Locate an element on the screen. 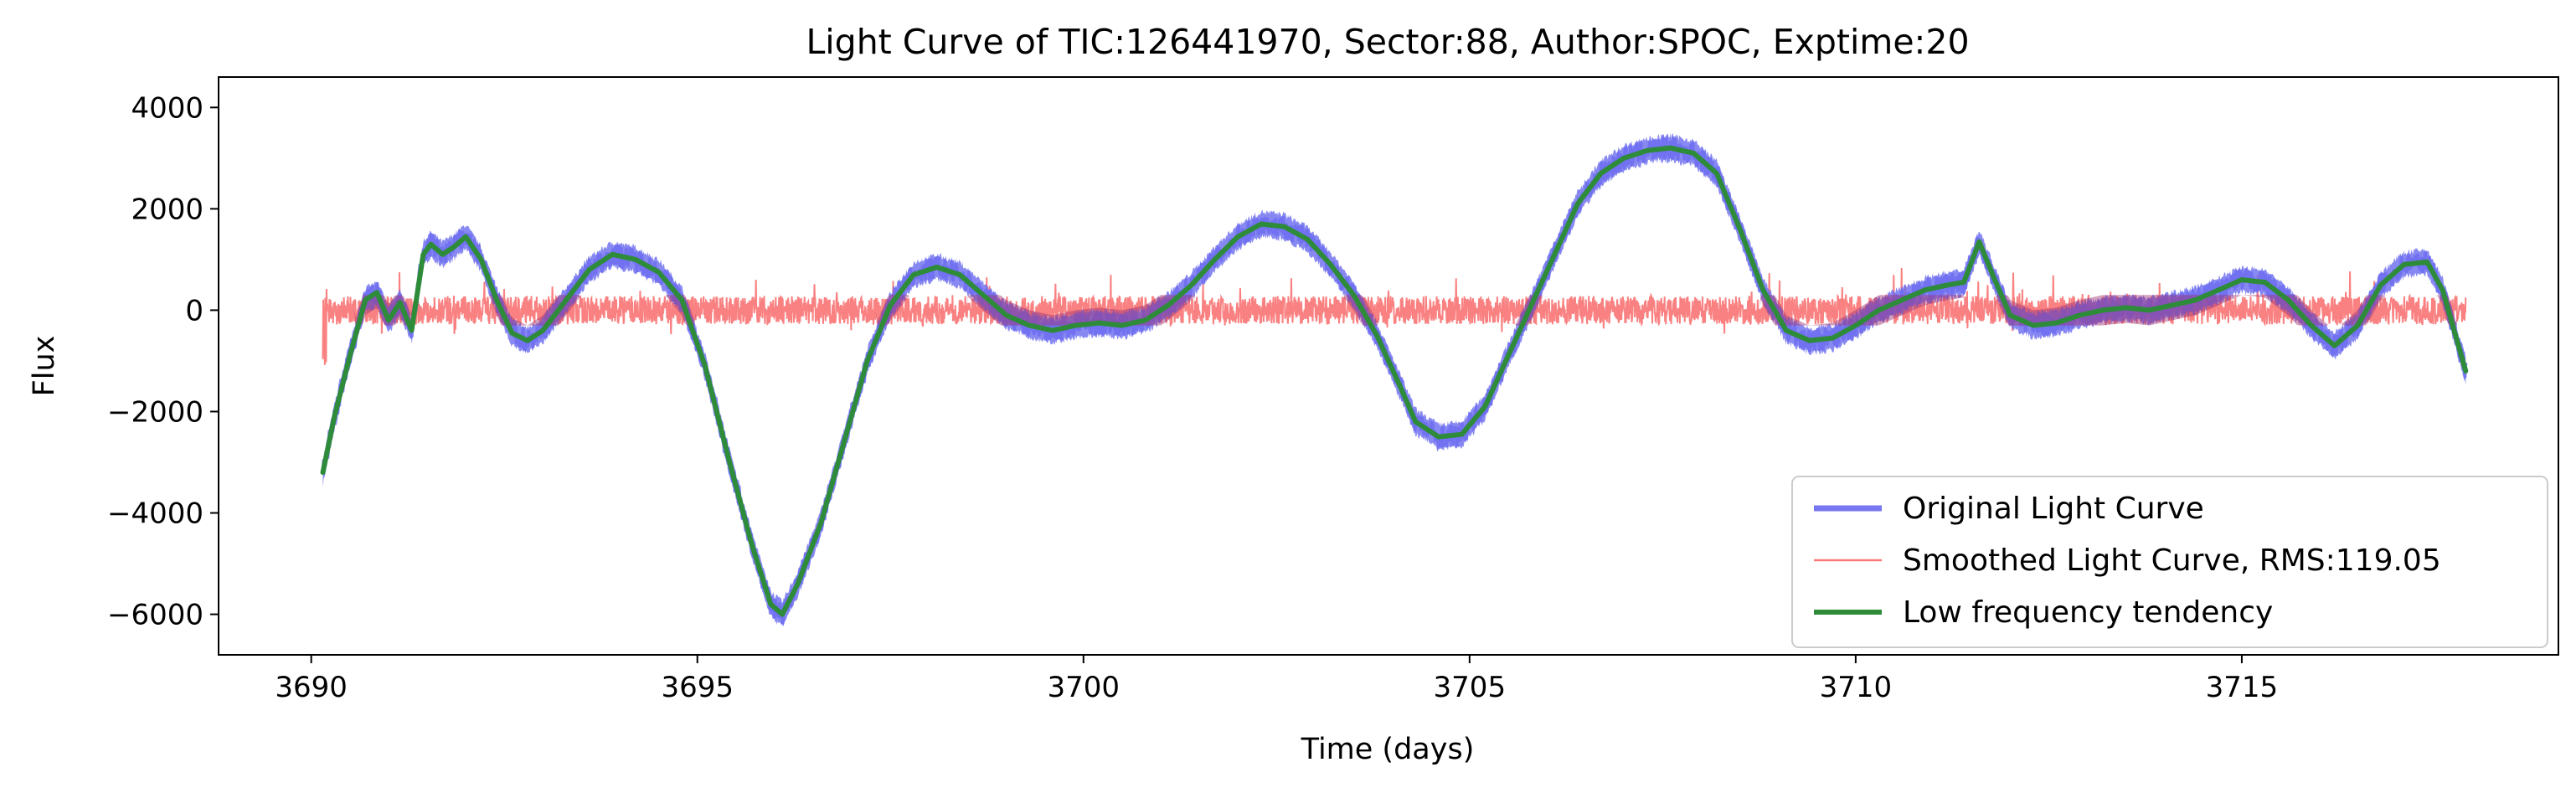  y-tick-label: 4000 is located at coordinates (167, 108).